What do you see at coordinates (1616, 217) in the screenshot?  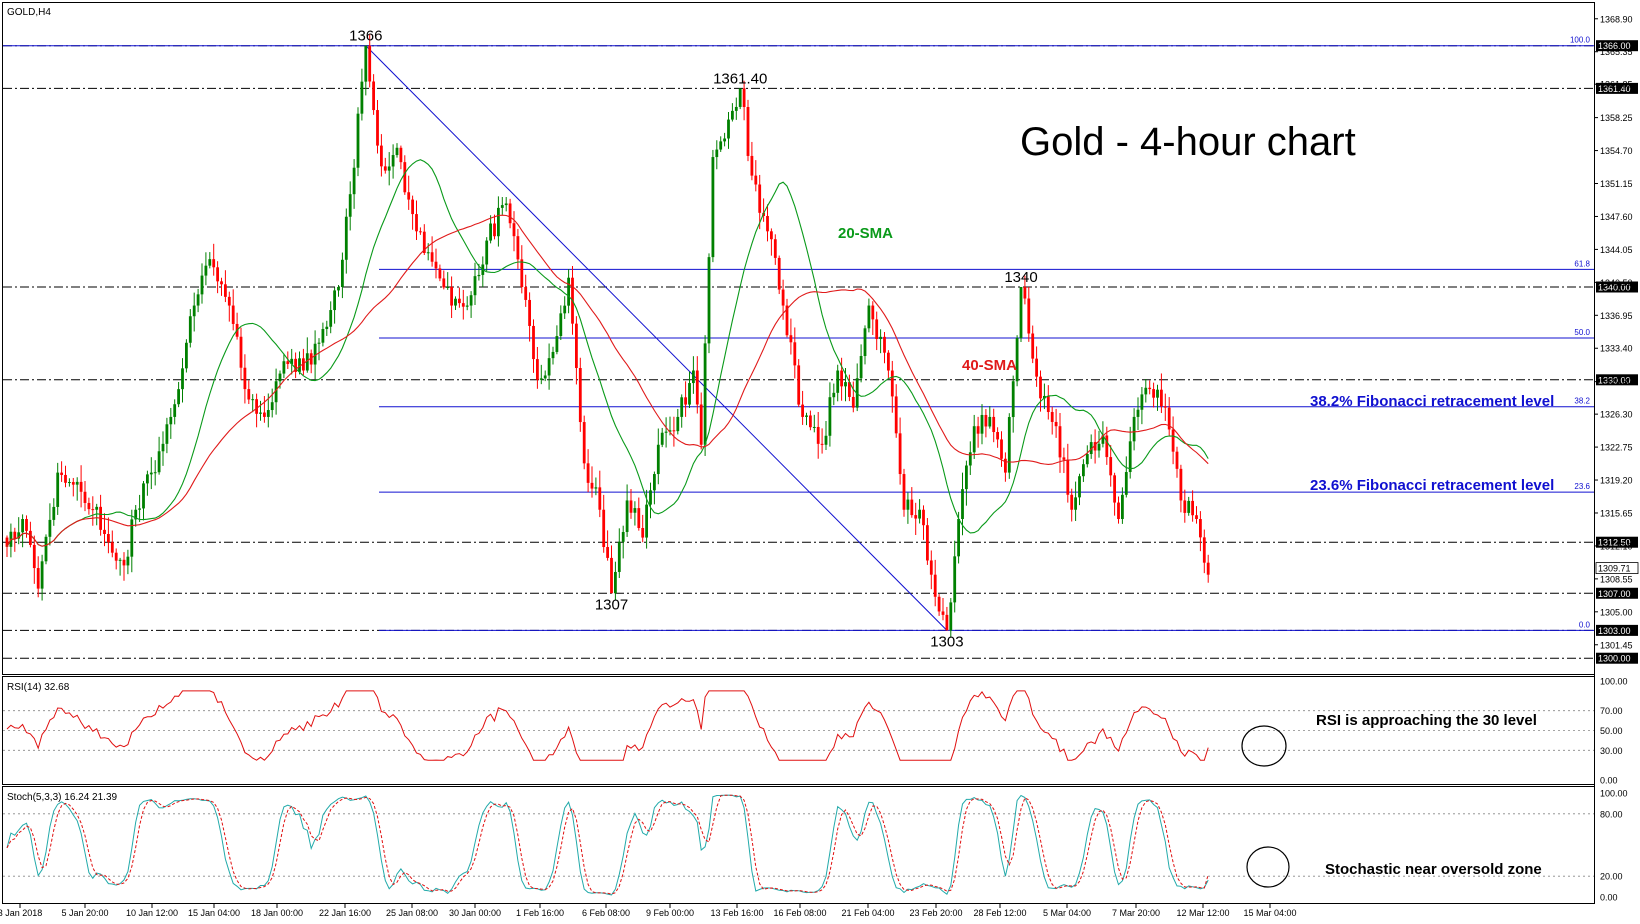 I see `price-tick-label: 1347.60` at bounding box center [1616, 217].